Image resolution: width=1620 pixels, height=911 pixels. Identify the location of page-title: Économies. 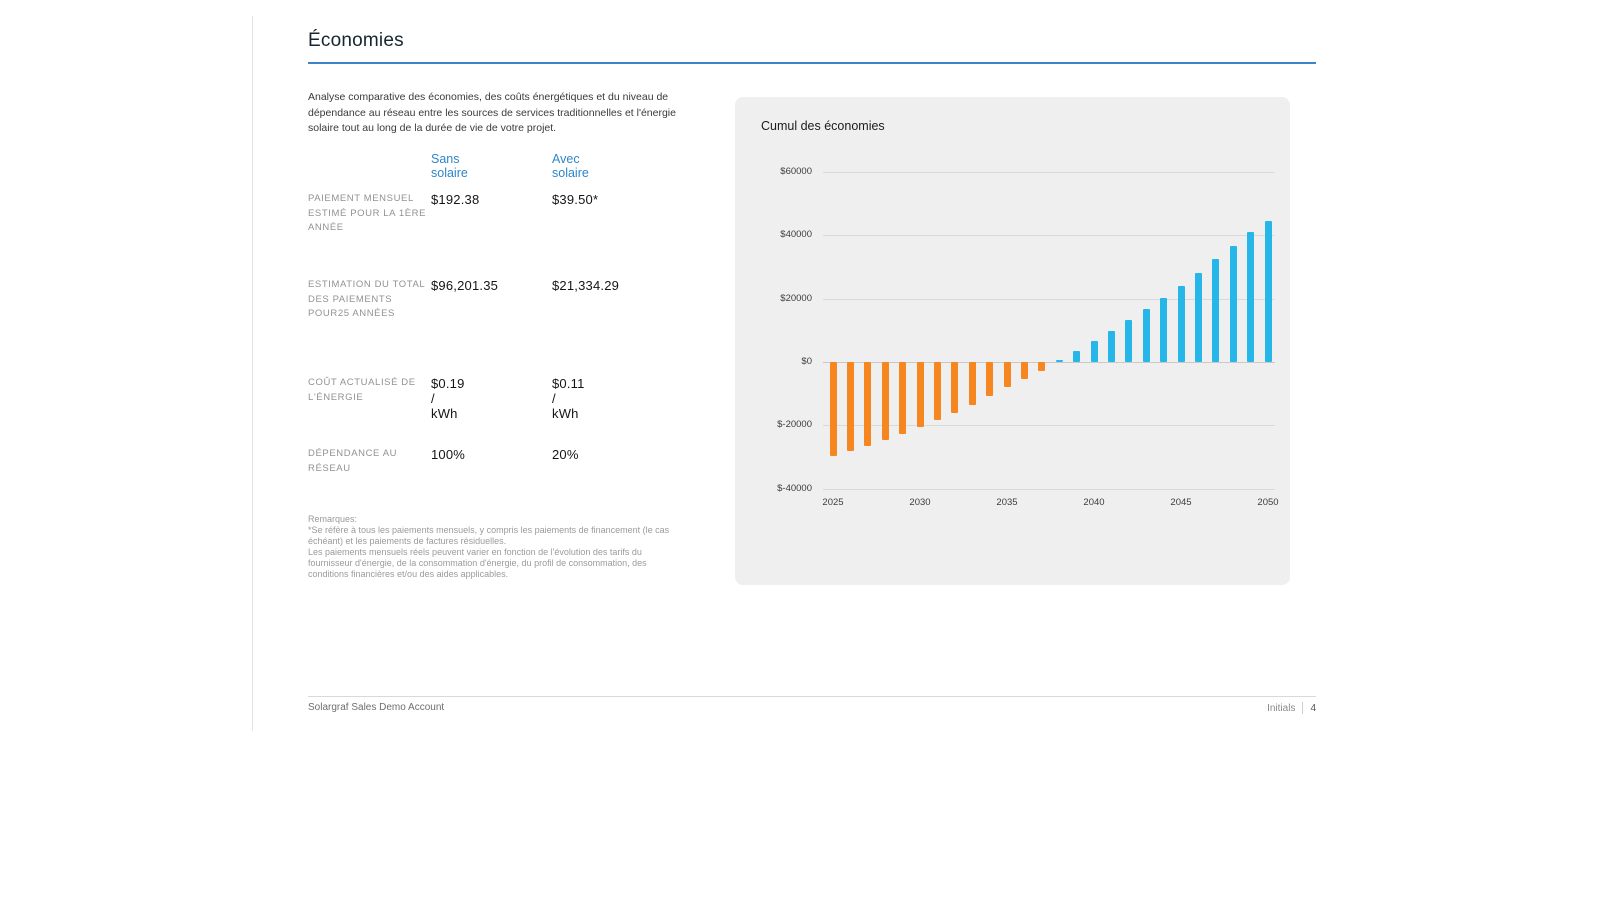
(356, 40).